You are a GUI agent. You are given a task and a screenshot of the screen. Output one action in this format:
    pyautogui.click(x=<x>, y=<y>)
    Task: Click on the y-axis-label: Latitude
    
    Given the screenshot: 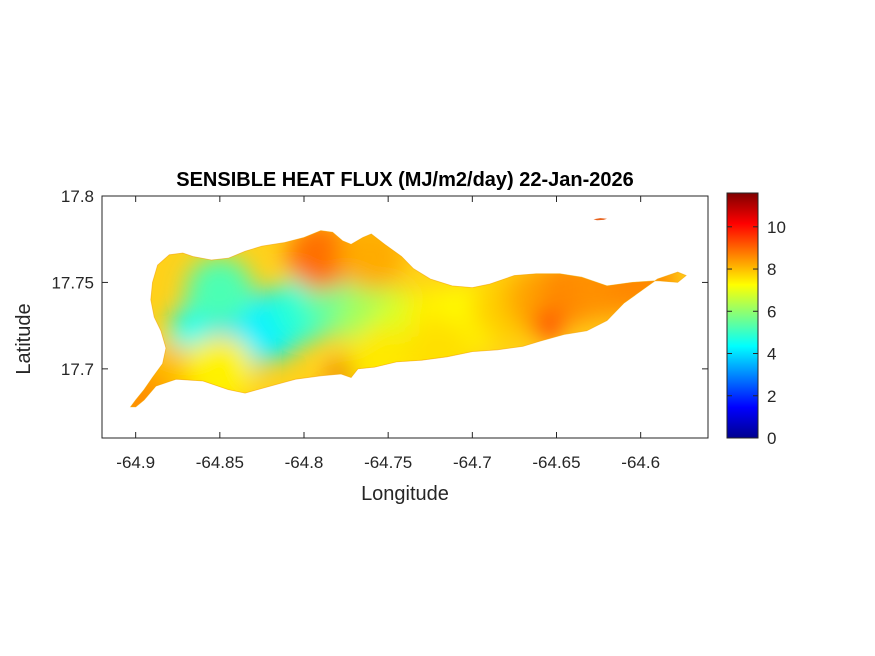 What is the action you would take?
    pyautogui.click(x=24, y=338)
    